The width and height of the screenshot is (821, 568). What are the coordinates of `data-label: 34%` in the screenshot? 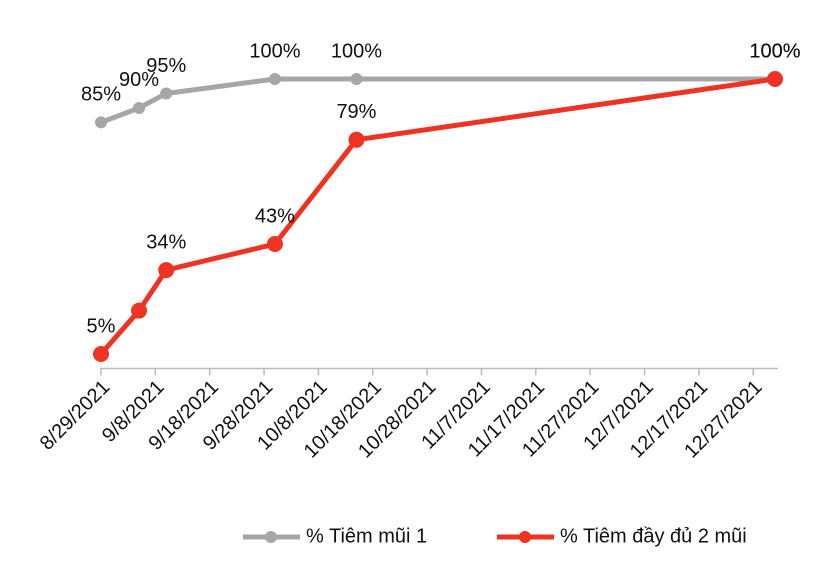 It's located at (166, 242).